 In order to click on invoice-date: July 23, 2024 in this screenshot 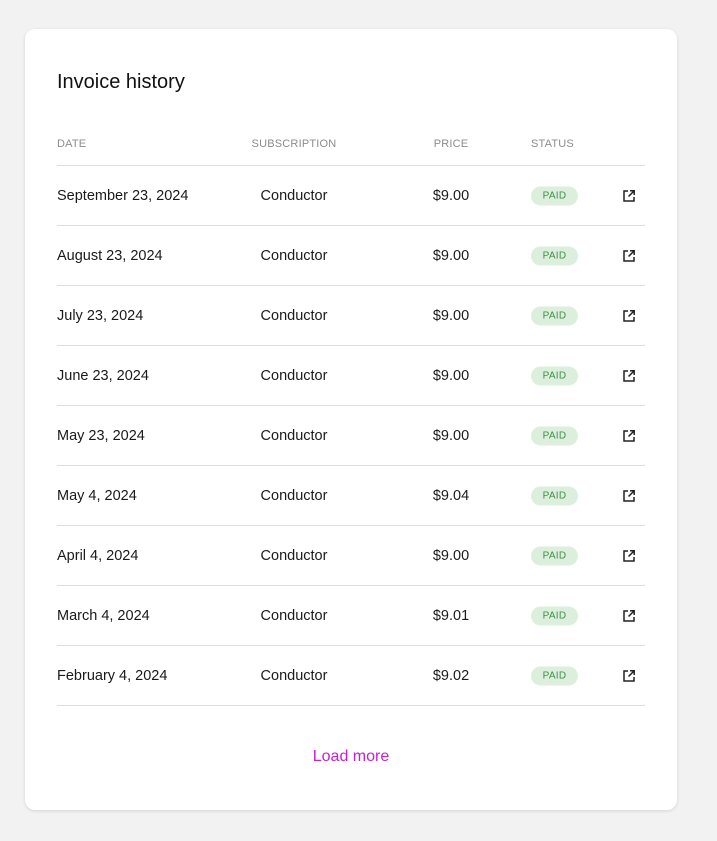, I will do `click(100, 315)`.